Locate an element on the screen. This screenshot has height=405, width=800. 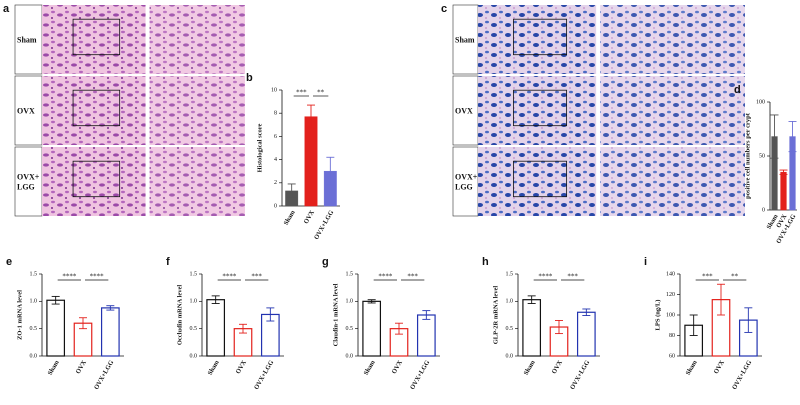
row-label: LGG is located at coordinates (26, 186).